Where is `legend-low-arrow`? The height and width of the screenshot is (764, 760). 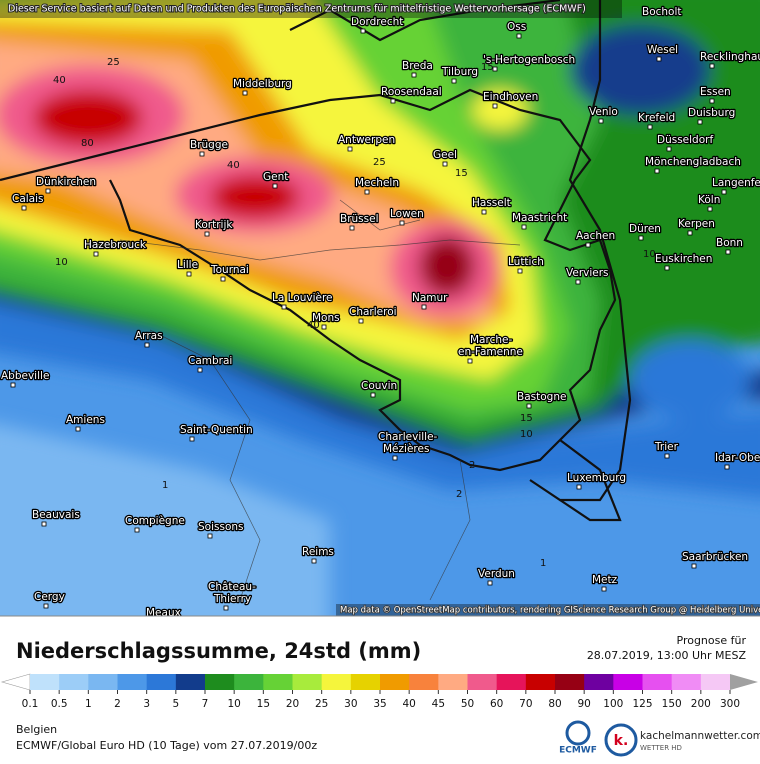
legend-low-arrow is located at coordinates (15, 682).